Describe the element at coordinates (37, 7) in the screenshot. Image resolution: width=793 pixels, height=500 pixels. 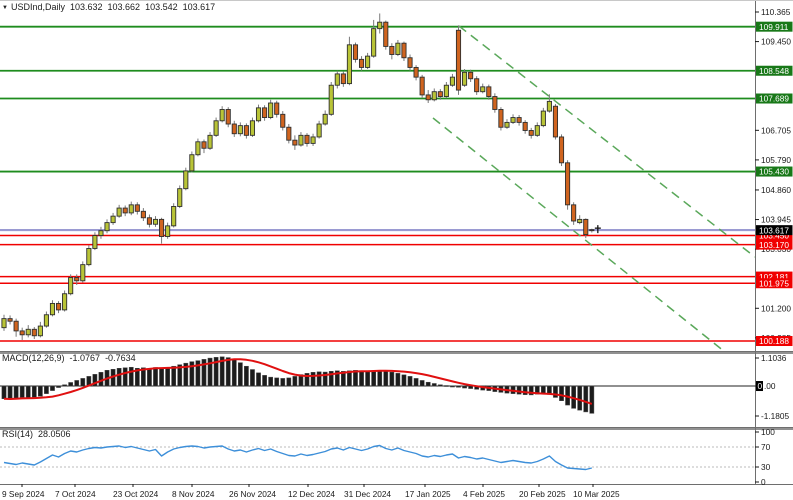
I see `symbol-timeframe-label: USDInd,Daily` at that location.